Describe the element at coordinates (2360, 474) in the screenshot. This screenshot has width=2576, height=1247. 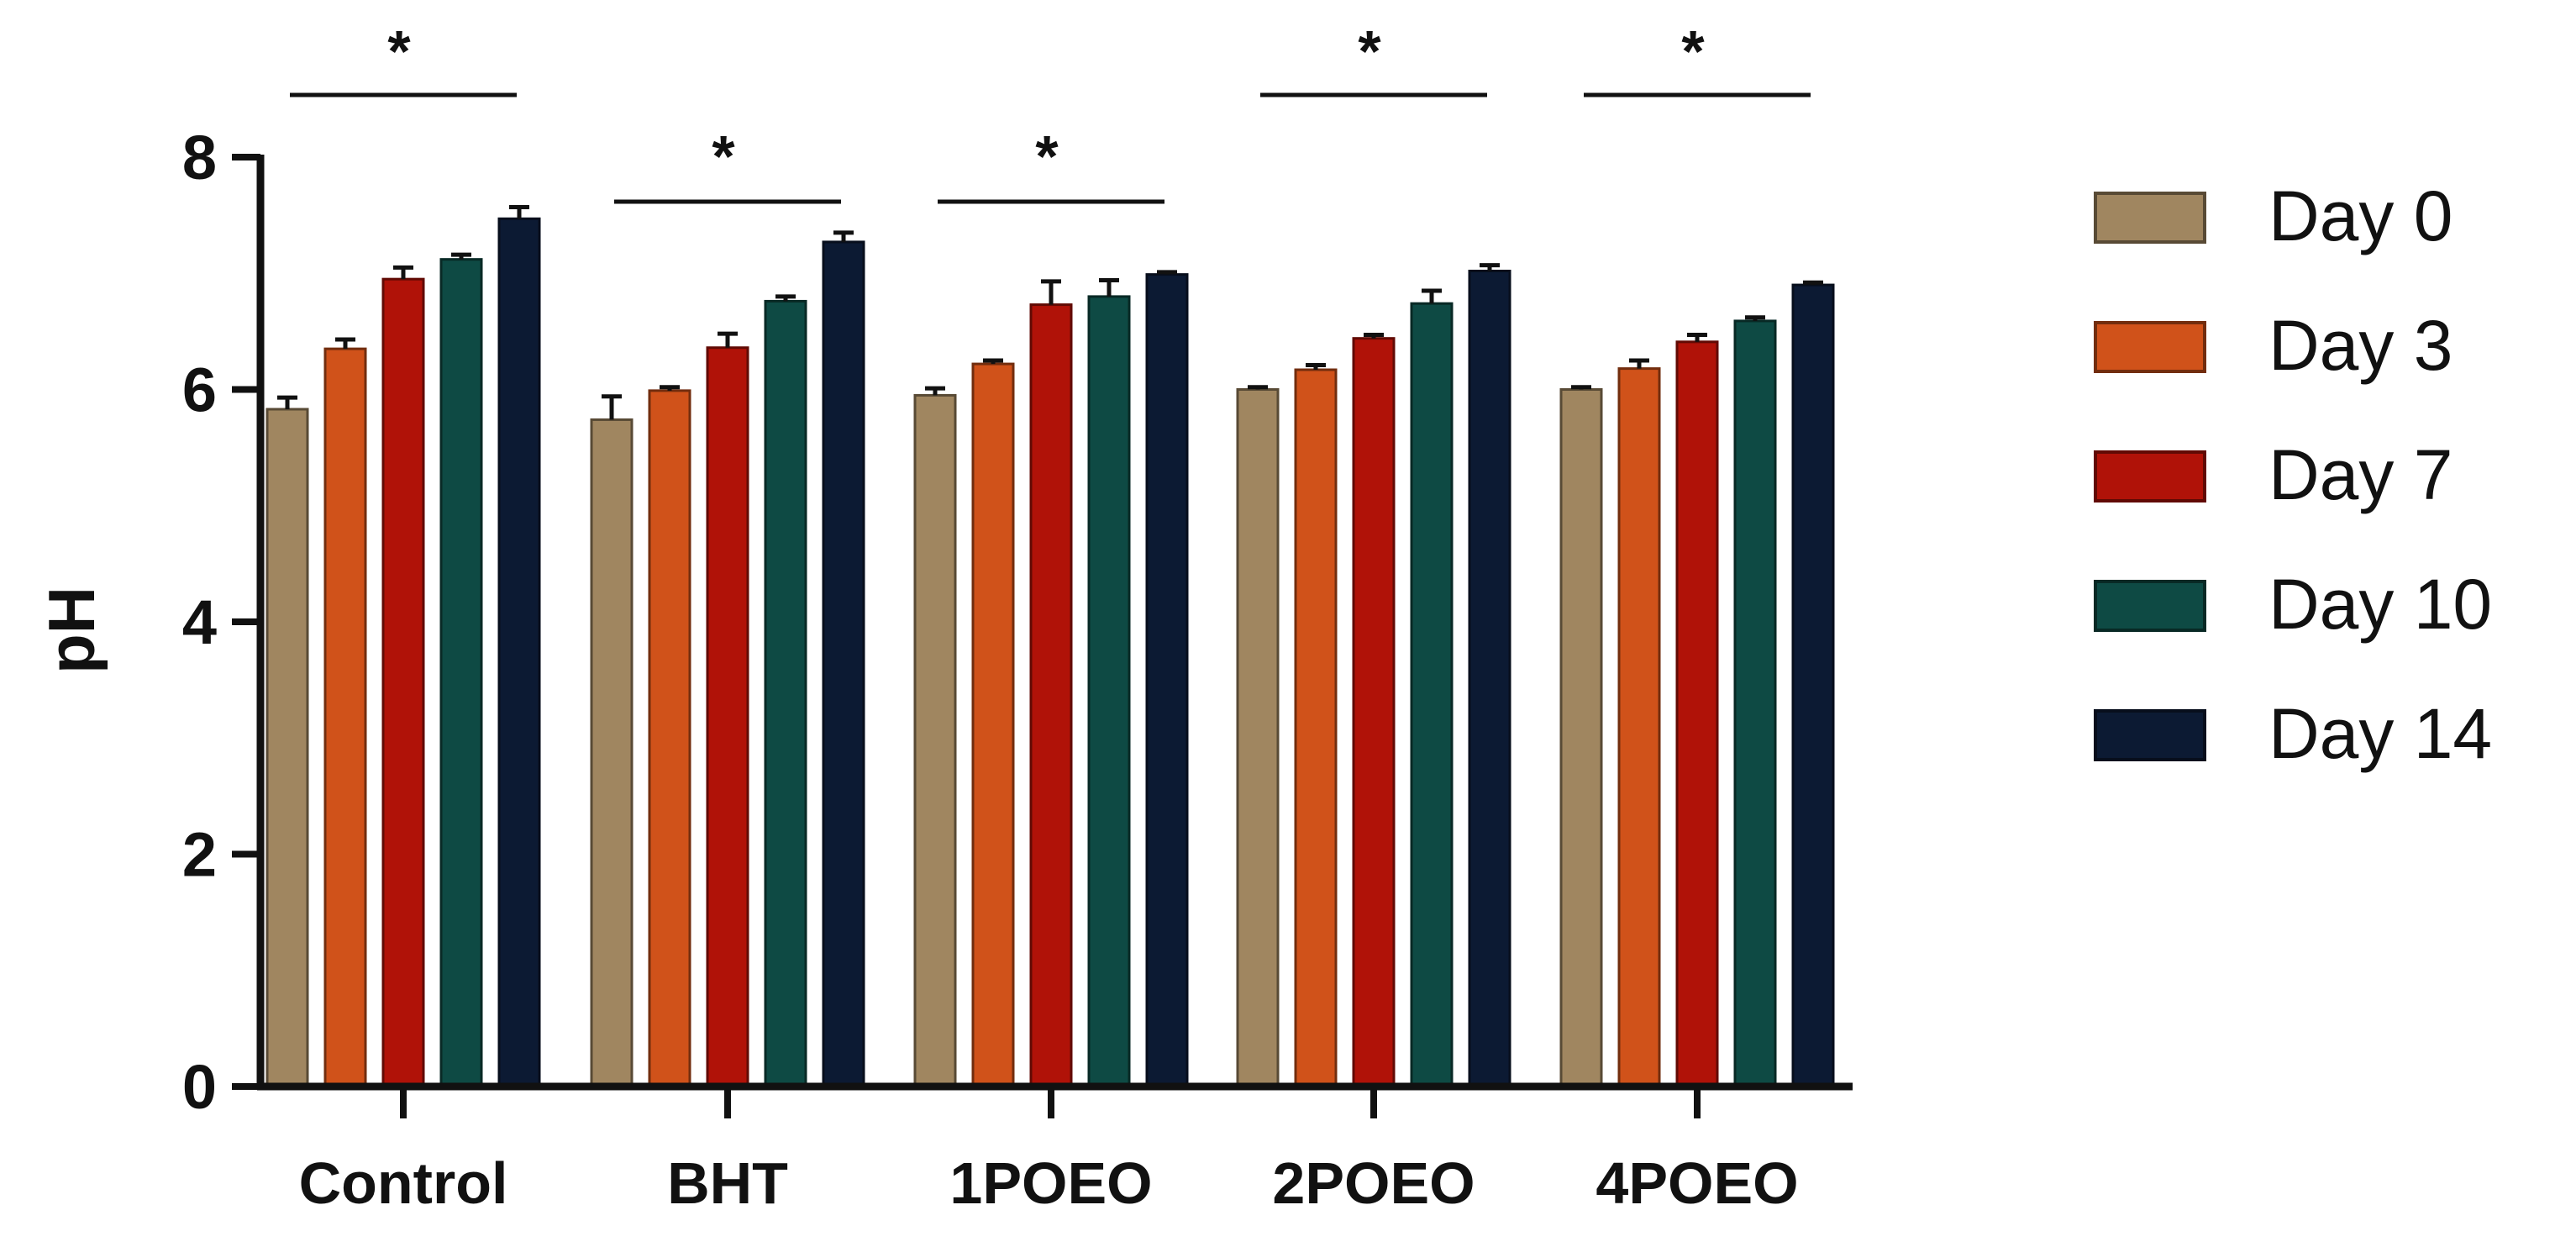
I see `legend-label-day-7: Day 7` at that location.